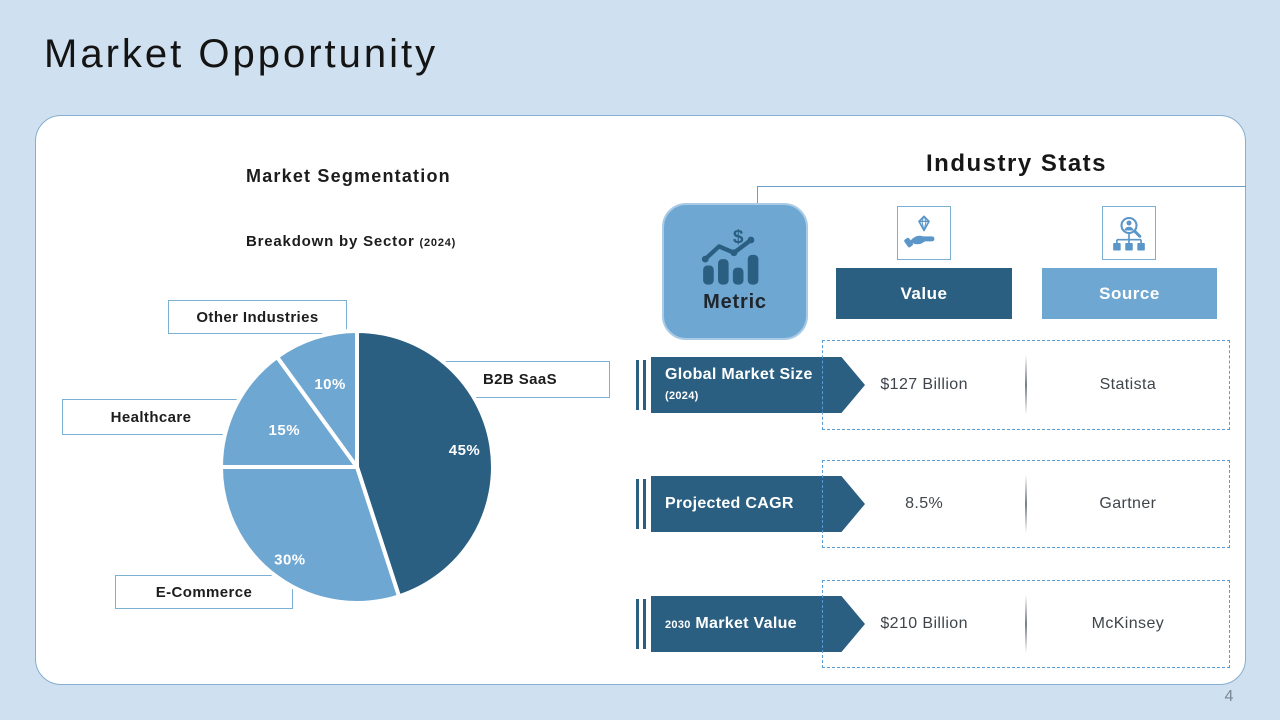 Image resolution: width=1280 pixels, height=720 pixels. I want to click on metric-arrow-text: 2030 Market Value, so click(747, 624).